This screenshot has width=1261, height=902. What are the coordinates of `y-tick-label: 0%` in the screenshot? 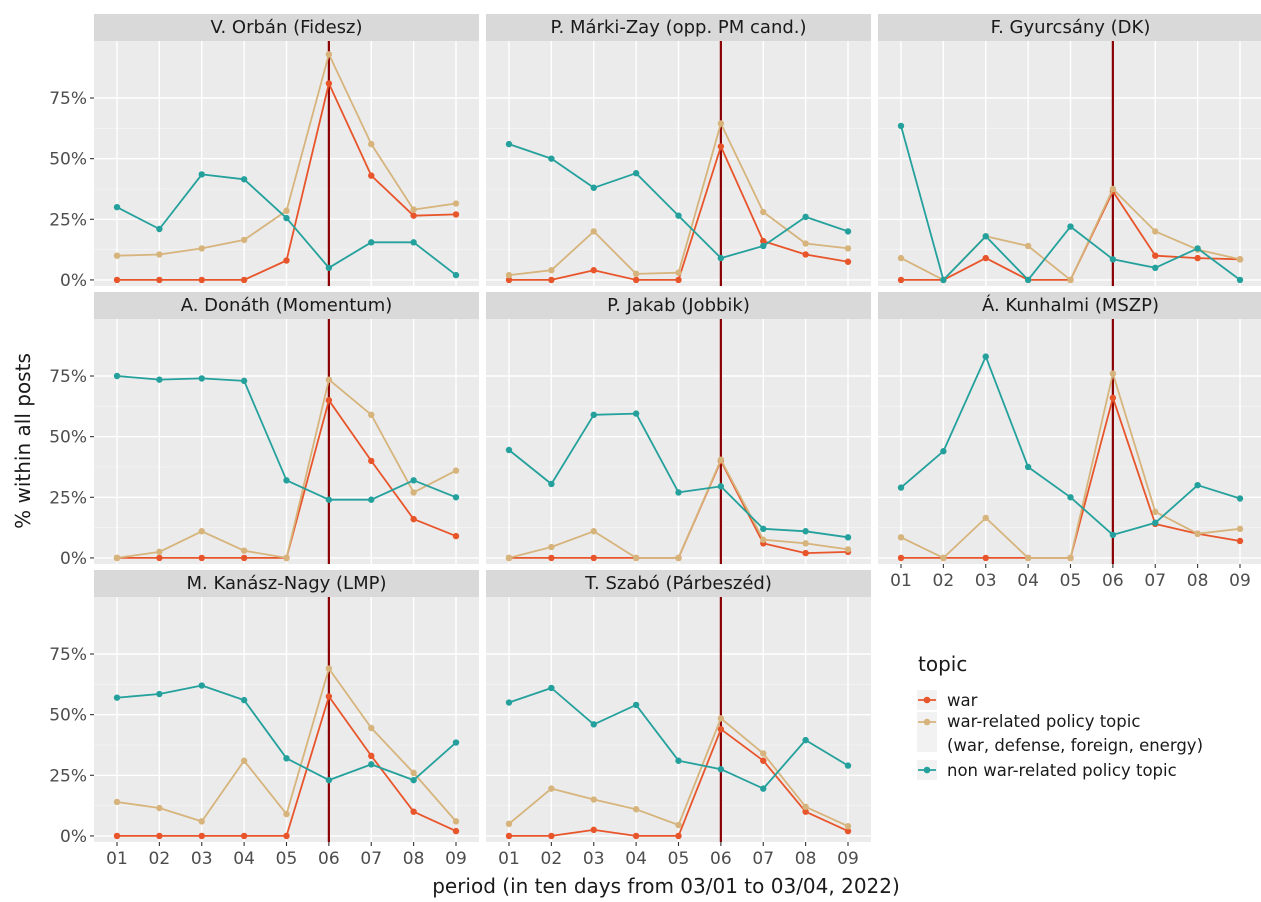 It's located at (73, 837).